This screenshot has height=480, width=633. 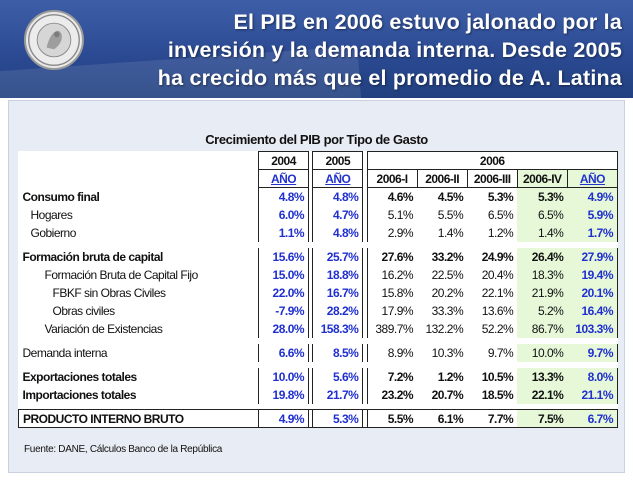 I want to click on value-cell: 4.6%, so click(x=392, y=196).